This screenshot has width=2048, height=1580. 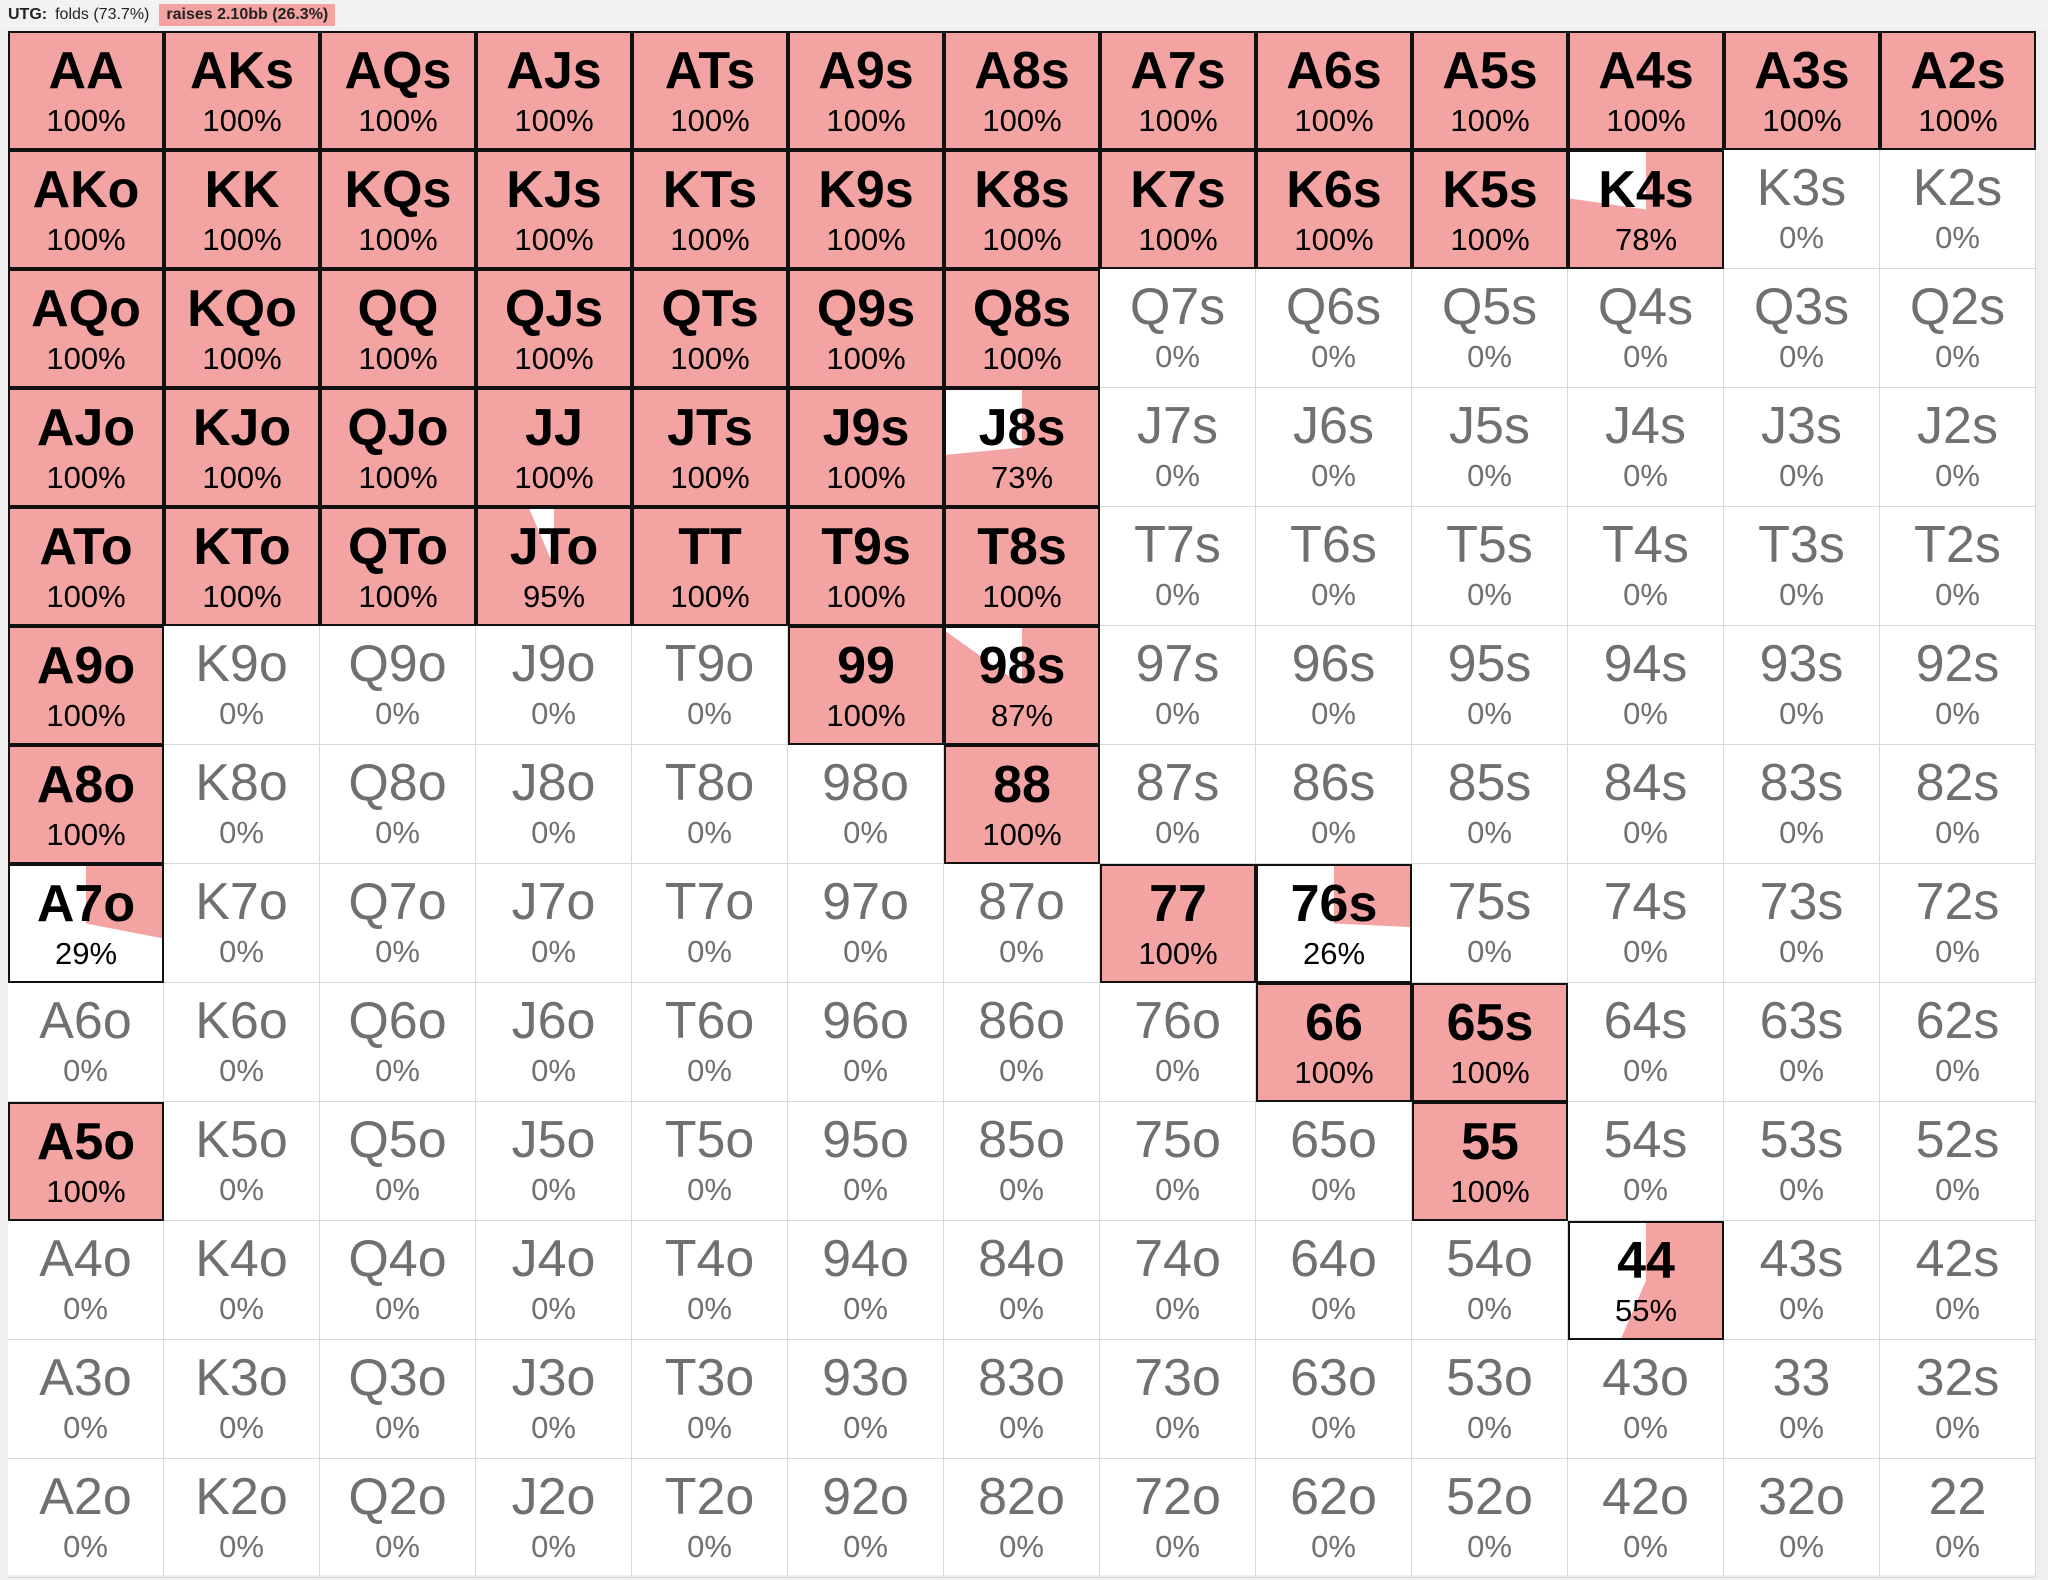 What do you see at coordinates (1022, 1518) in the screenshot?
I see `hand-cell: 82o 0%` at bounding box center [1022, 1518].